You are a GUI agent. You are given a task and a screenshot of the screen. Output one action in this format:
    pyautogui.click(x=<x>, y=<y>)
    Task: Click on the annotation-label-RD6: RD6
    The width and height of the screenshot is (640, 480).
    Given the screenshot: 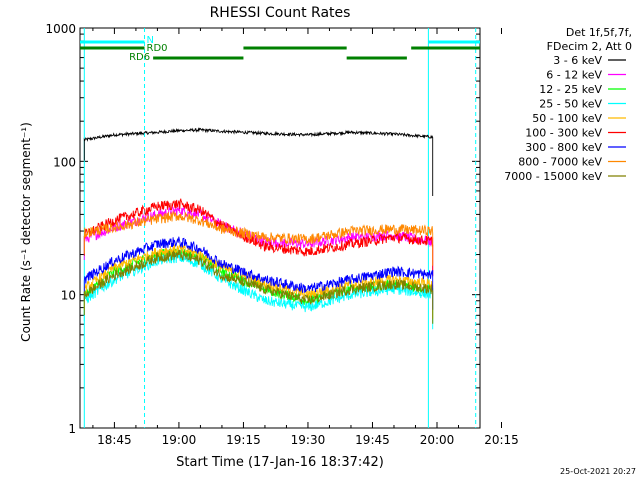 What is the action you would take?
    pyautogui.click(x=139, y=57)
    